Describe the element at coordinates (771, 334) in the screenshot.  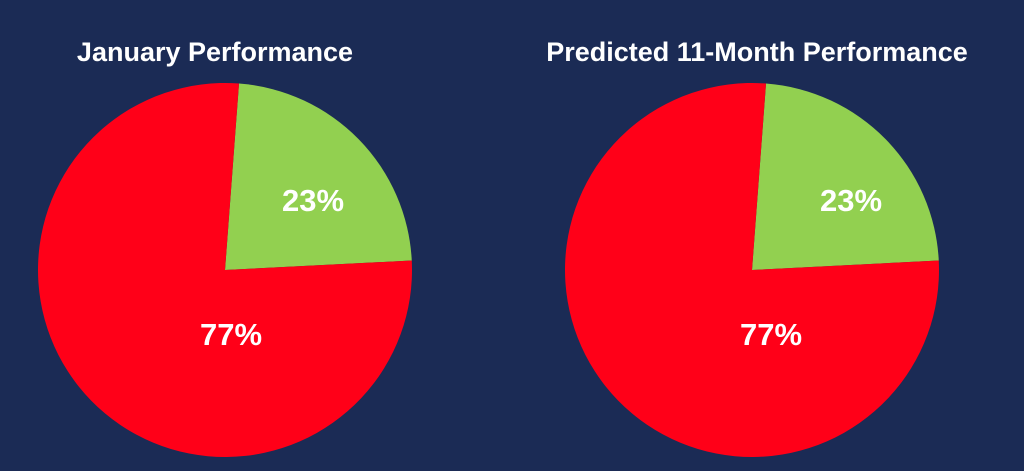
I see `predicted-slice-label-1: 77%` at that location.